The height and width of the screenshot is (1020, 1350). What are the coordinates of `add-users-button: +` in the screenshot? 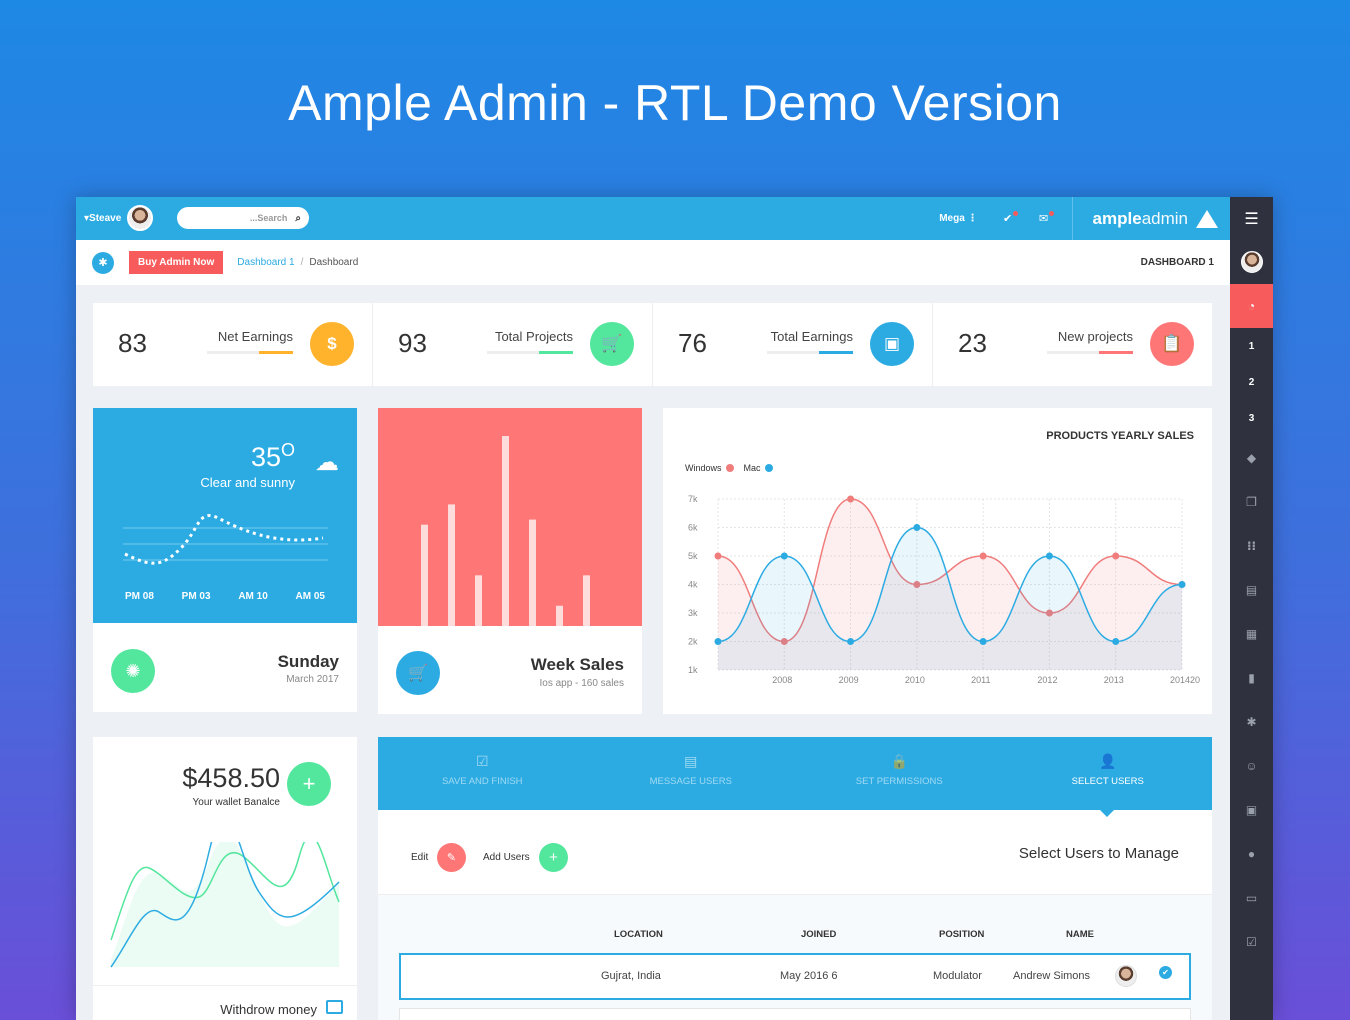 It's located at (553, 857).